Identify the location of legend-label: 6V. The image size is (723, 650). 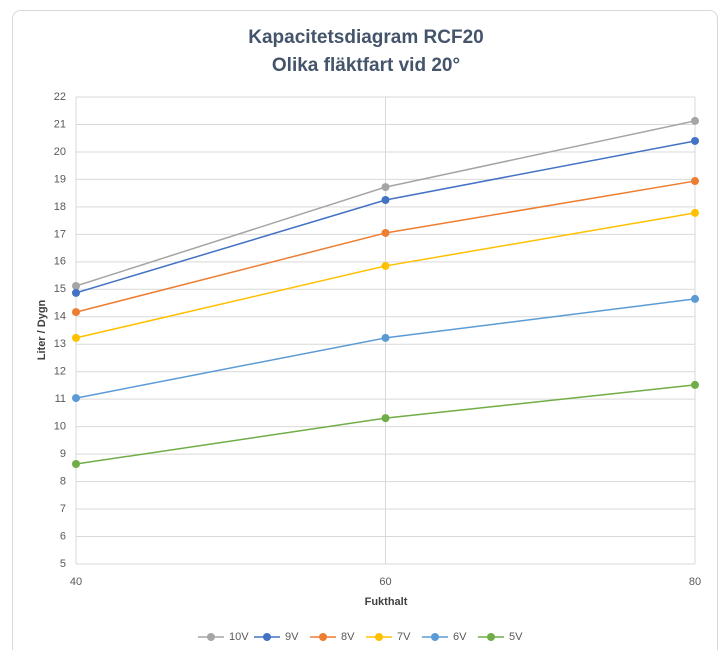
(460, 637).